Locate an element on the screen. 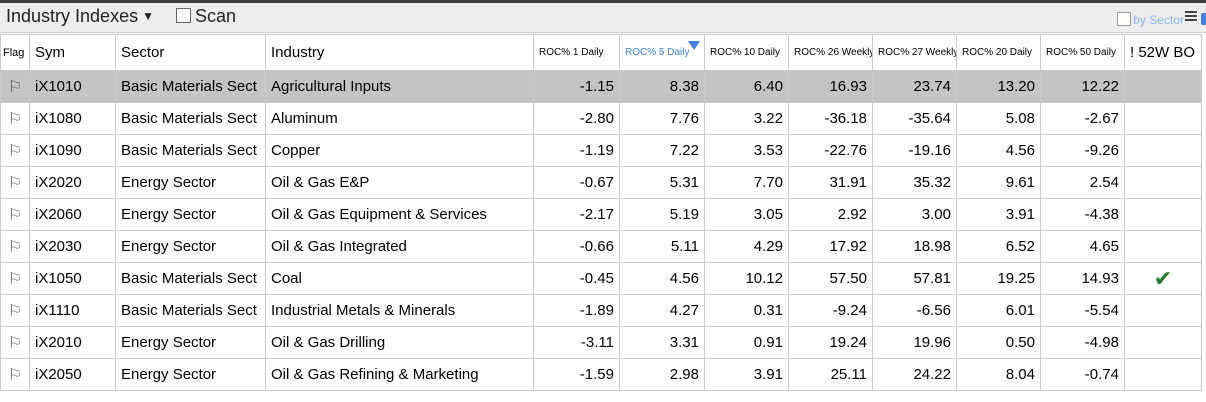 This screenshot has height=402, width=1206. roc-50-daily-cell: 2.54 is located at coordinates (1082, 182).